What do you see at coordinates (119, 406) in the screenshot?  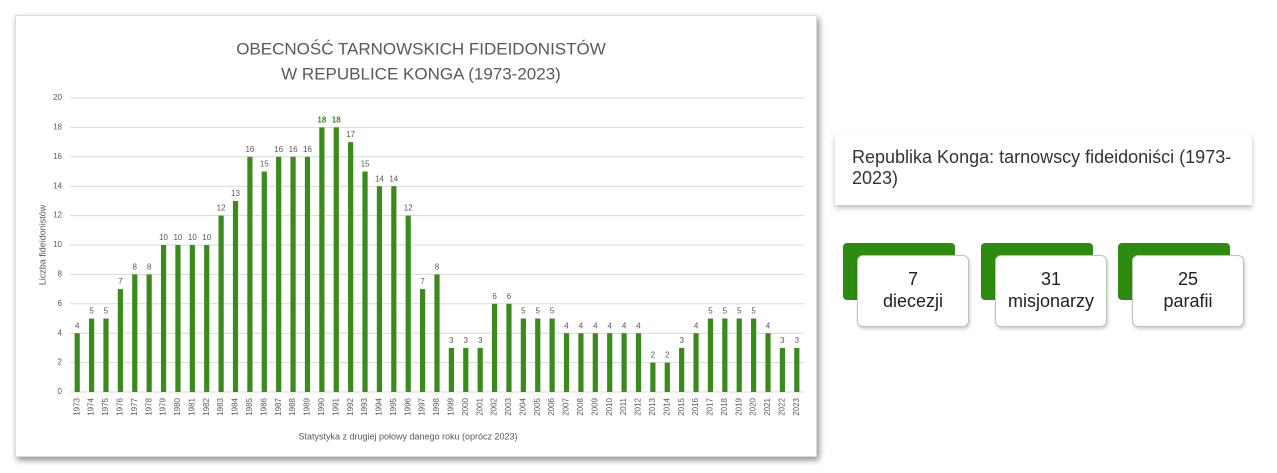 I see `x-tick-label: 1976` at bounding box center [119, 406].